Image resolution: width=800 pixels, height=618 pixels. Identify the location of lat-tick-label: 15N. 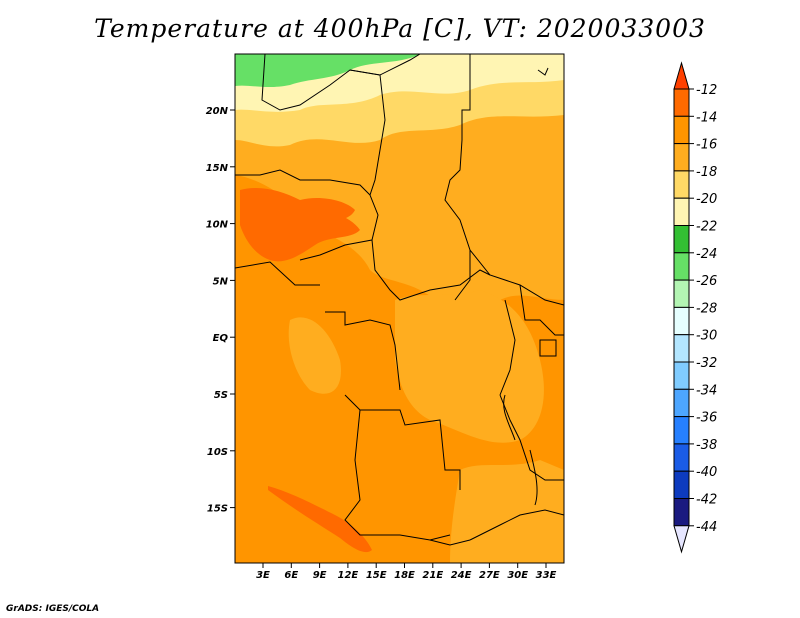
(217, 168).